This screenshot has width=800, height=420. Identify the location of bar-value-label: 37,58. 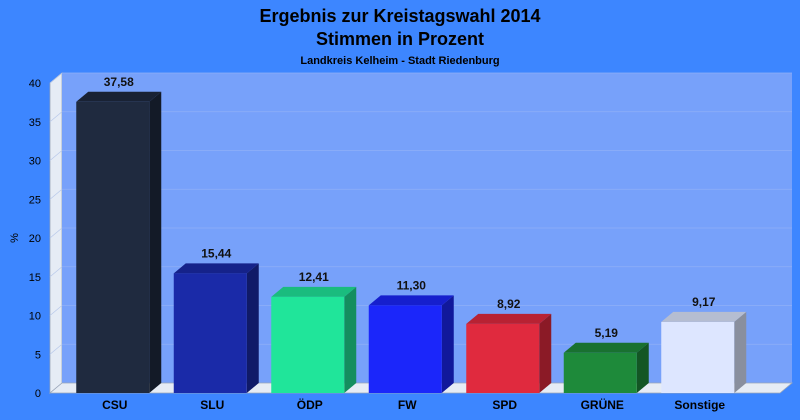
(119, 82).